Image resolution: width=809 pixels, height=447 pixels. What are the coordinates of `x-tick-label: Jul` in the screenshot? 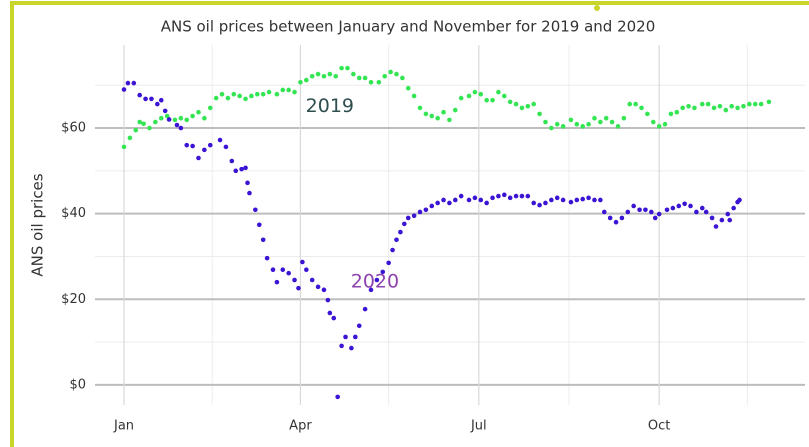 It's located at (478, 426).